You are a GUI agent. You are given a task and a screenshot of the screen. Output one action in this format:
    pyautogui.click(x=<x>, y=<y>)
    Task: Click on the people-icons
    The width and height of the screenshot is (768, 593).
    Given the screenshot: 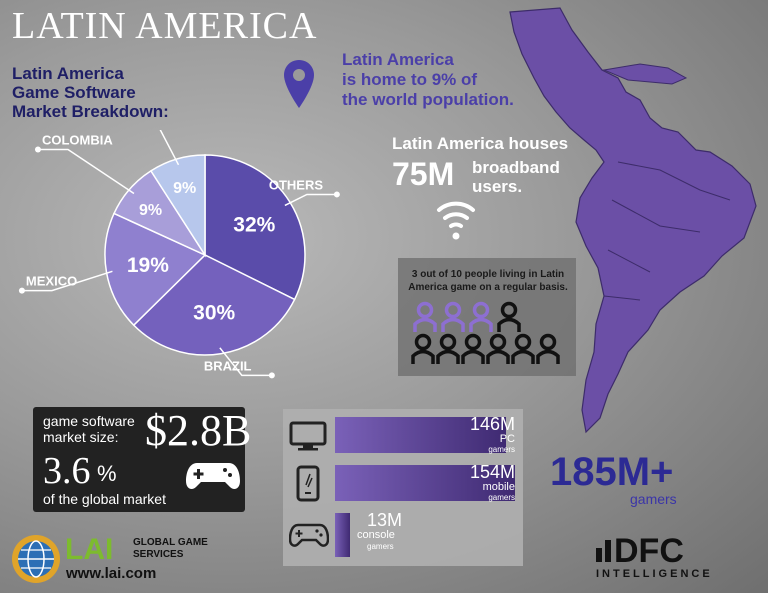 What is the action you would take?
    pyautogui.click(x=485, y=332)
    